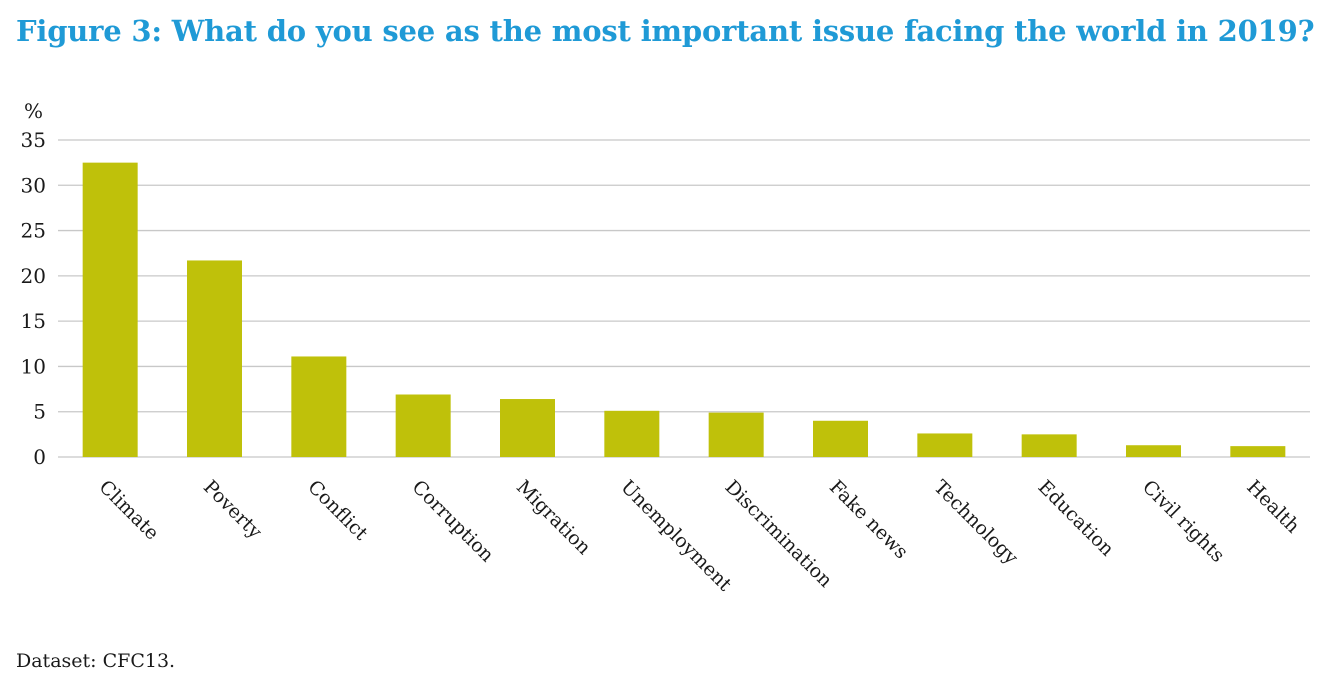  I want to click on x-category-label: Health, so click(1273, 507).